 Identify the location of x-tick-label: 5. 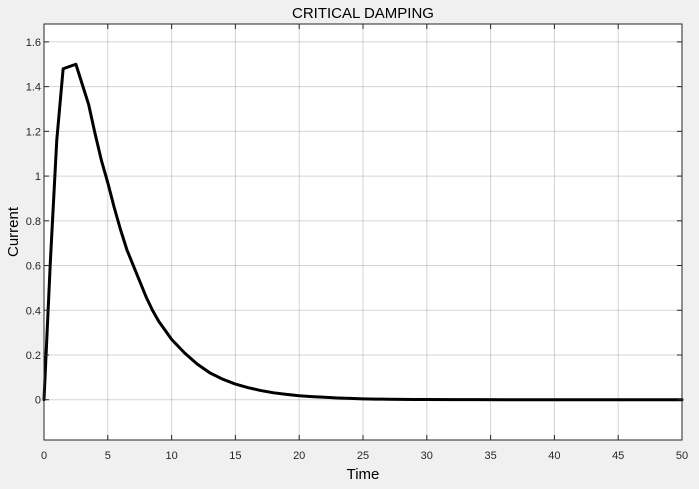
(108, 456).